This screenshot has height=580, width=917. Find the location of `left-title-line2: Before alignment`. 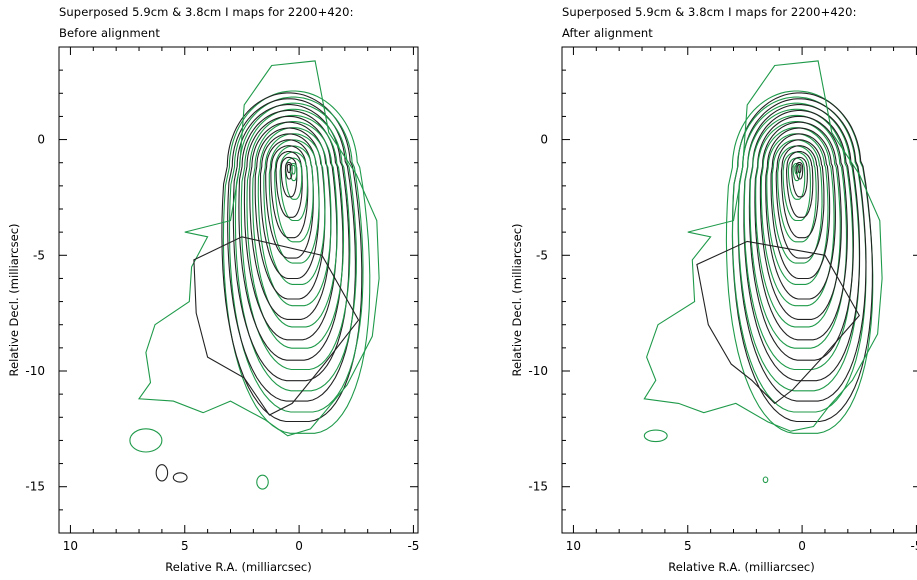

left-title-line2: Before alignment is located at coordinates (109, 33).